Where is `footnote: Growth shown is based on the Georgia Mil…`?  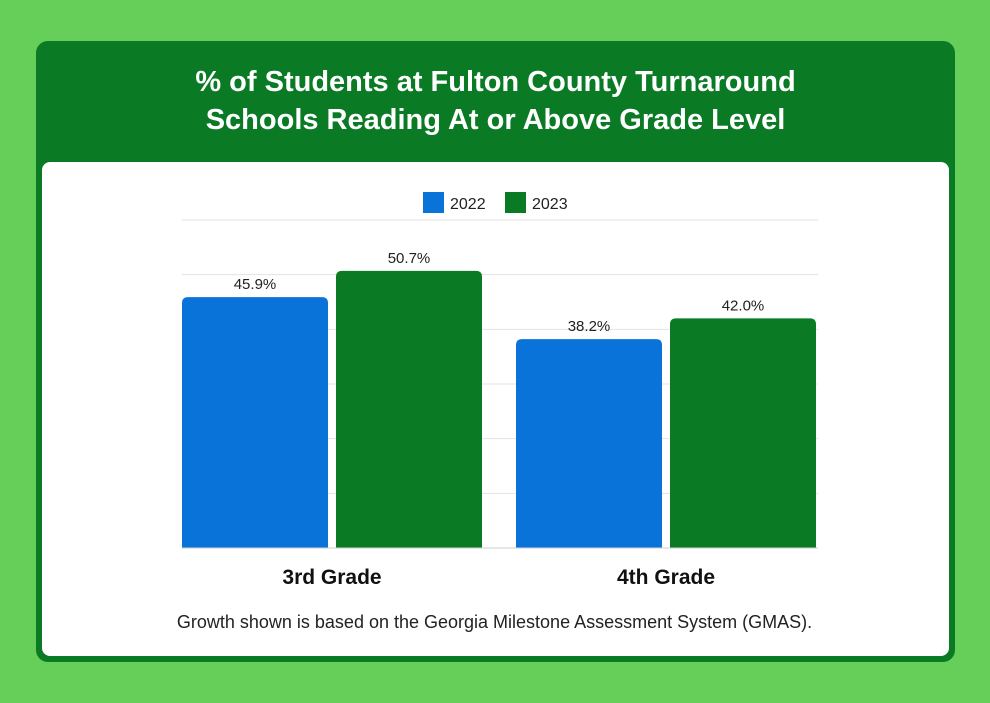
footnote: Growth shown is based on the Georgia Mil… is located at coordinates (494, 622).